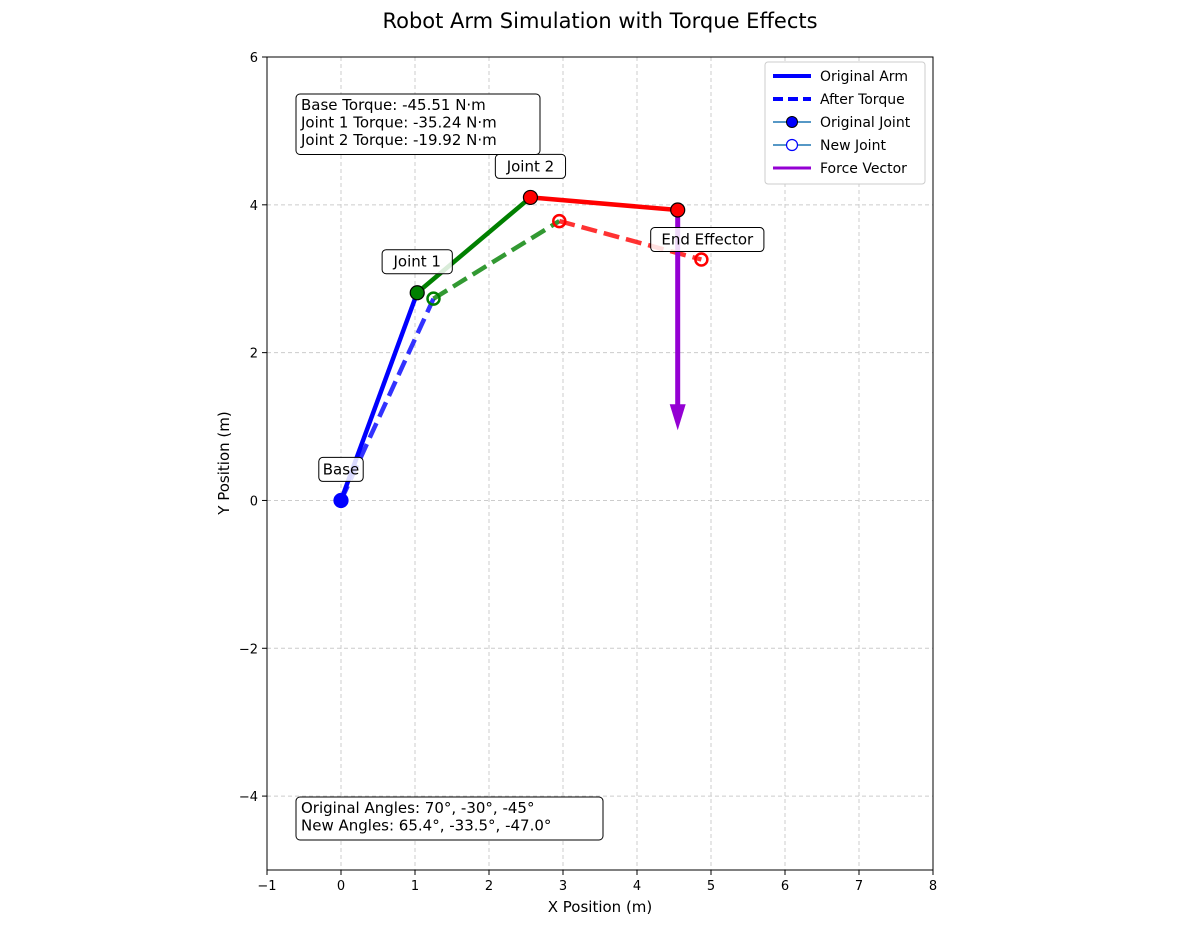  Describe the element at coordinates (248, 797) in the screenshot. I see `y-tick-label: −4` at that location.